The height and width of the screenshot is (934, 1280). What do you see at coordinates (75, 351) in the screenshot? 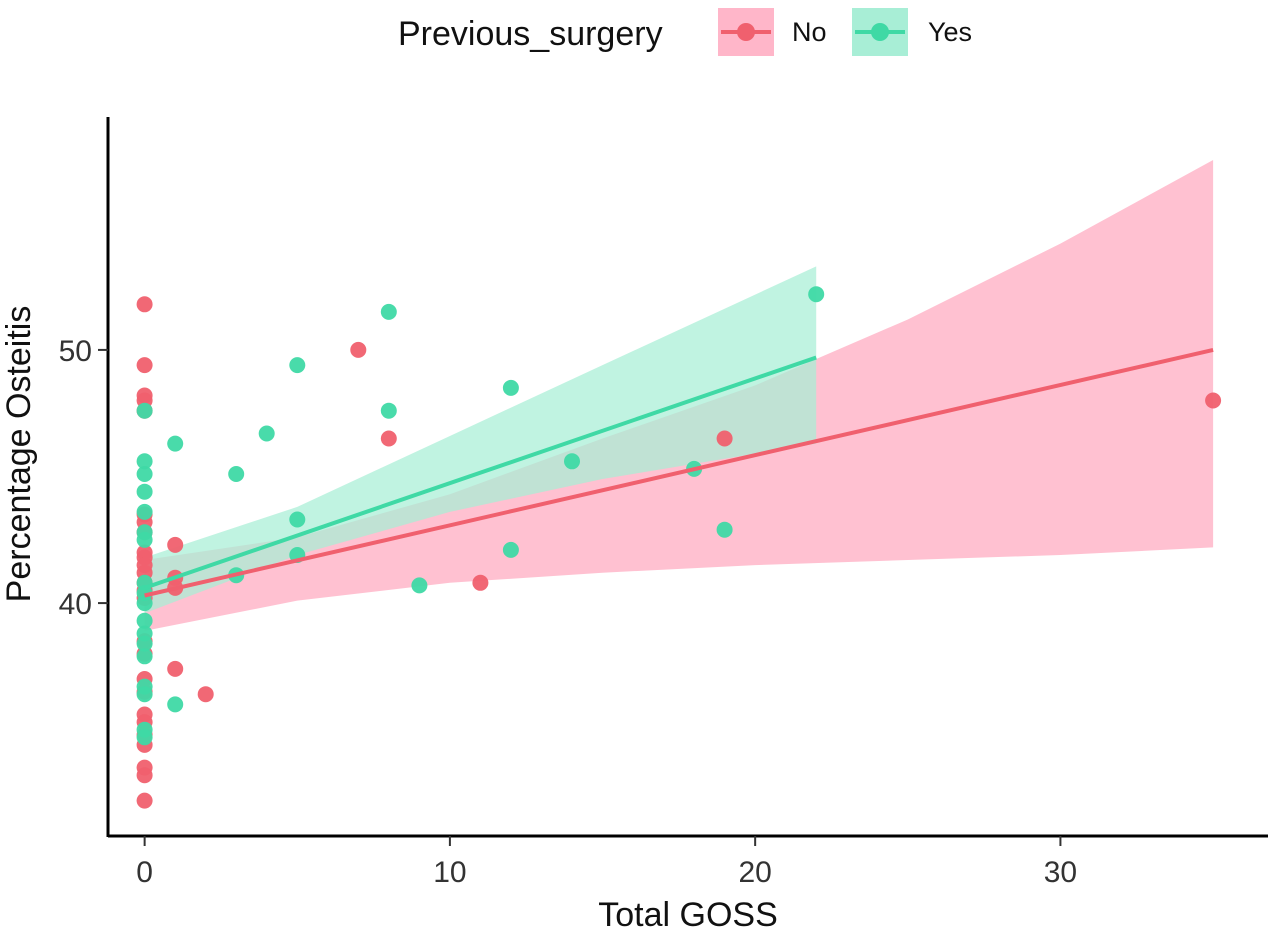
I see `y-tick-label-1: 50` at bounding box center [75, 351].